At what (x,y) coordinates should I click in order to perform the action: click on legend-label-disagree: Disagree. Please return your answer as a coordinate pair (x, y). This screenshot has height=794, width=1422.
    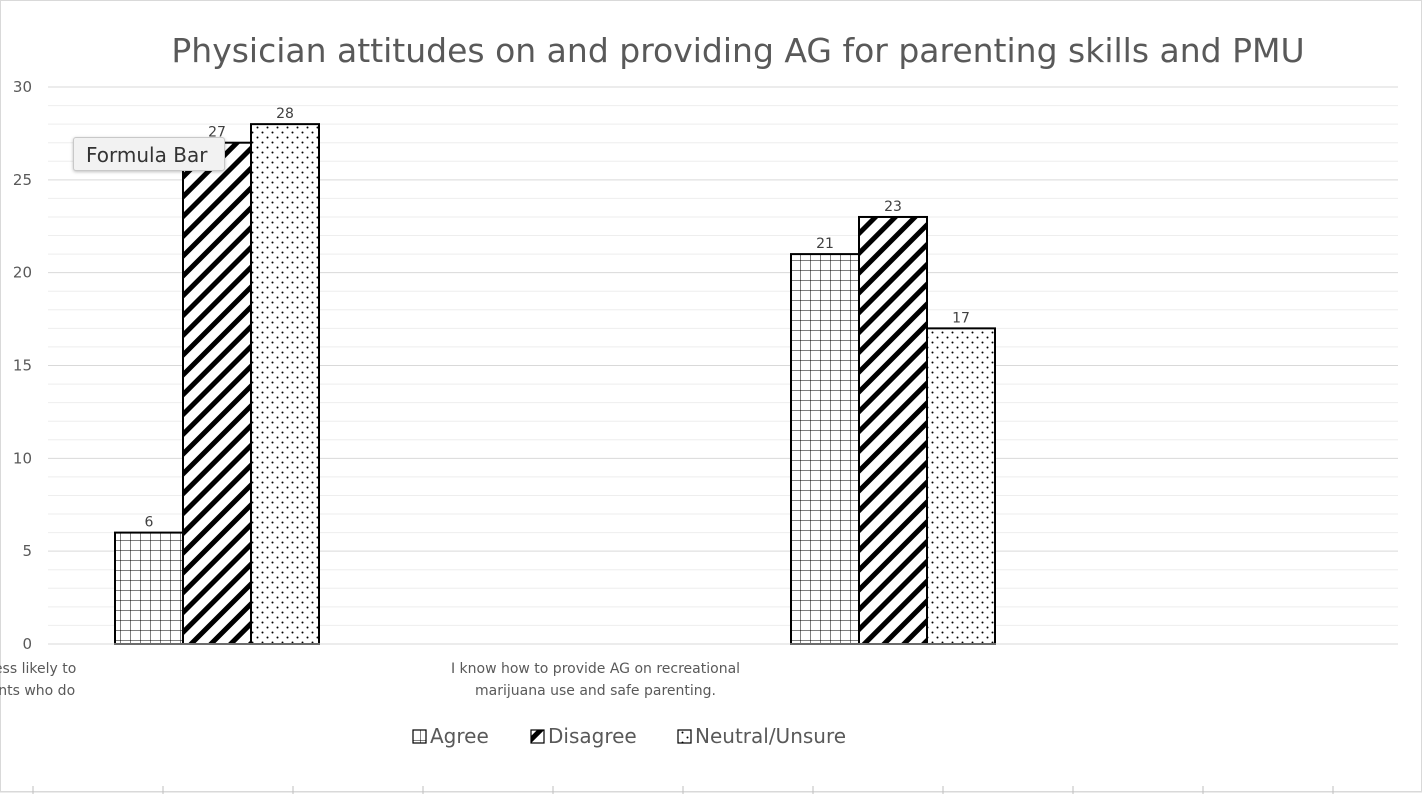
    Looking at the image, I should click on (592, 736).